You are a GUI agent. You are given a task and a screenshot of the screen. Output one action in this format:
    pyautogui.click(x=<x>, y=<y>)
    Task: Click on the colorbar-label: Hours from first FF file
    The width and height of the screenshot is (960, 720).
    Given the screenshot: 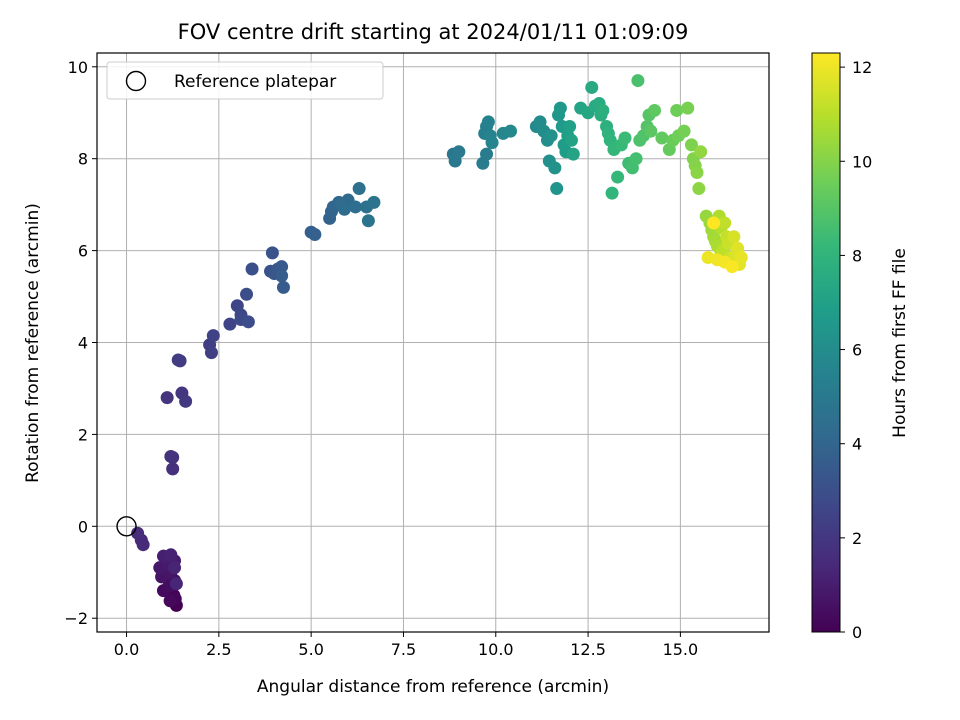 What is the action you would take?
    pyautogui.click(x=900, y=343)
    